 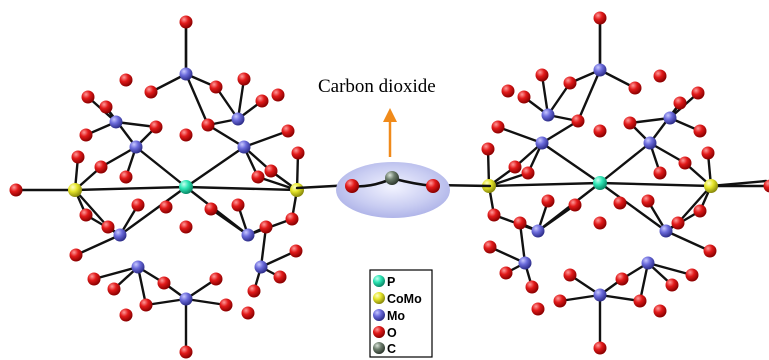 What do you see at coordinates (379, 281) in the screenshot?
I see `legend-p-swatch-icon` at bounding box center [379, 281].